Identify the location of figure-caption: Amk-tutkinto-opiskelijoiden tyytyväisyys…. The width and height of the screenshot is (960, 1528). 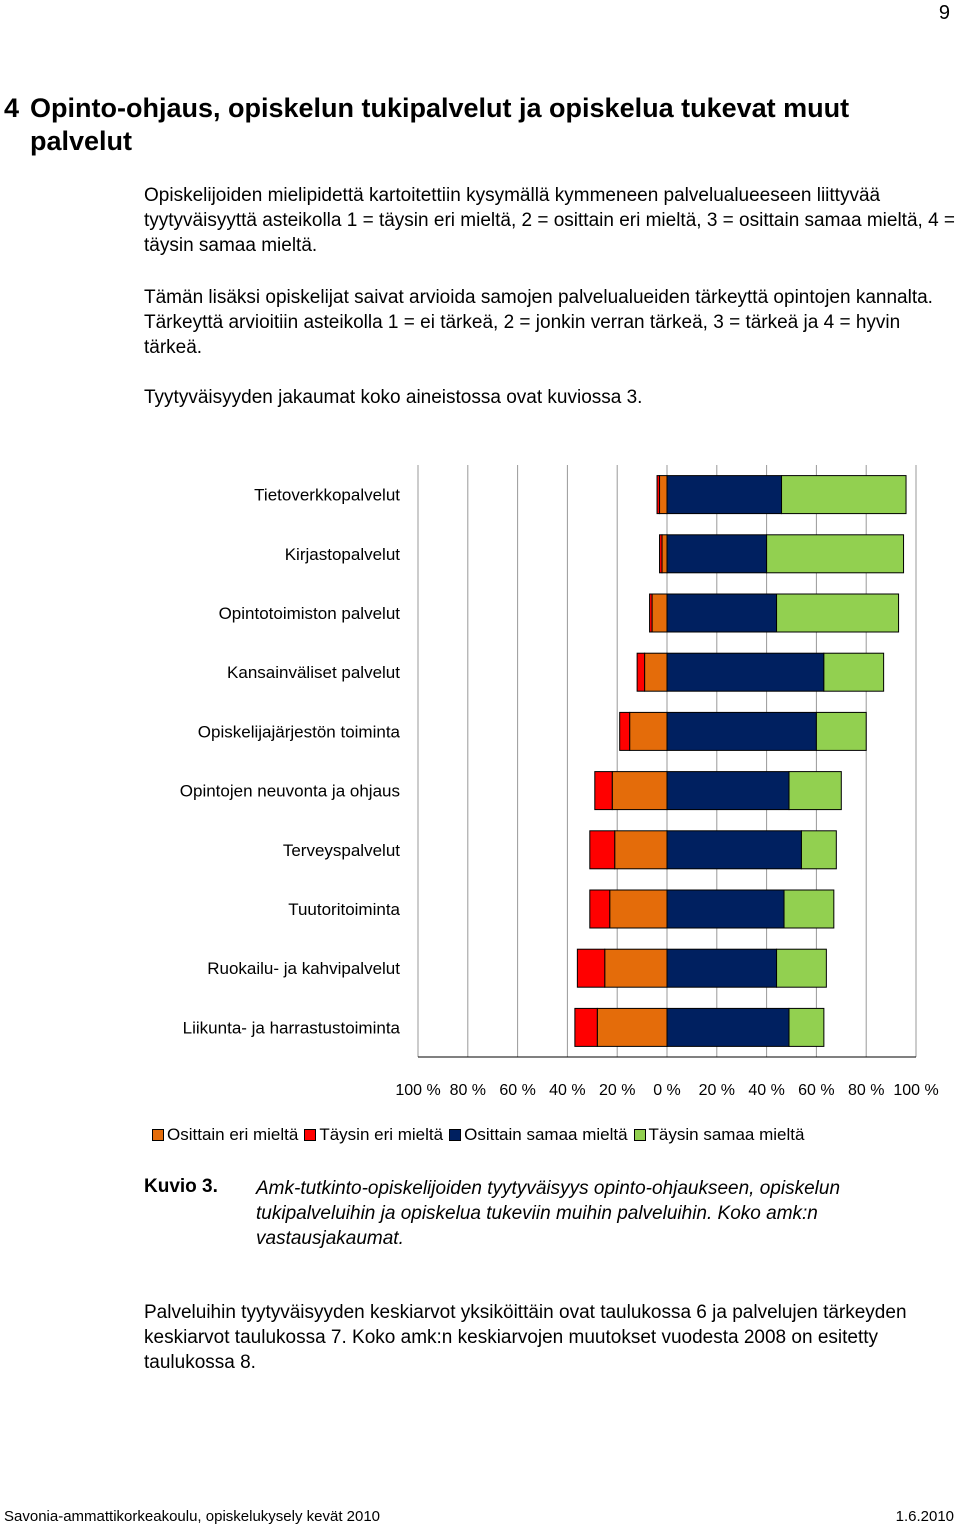
(548, 1213).